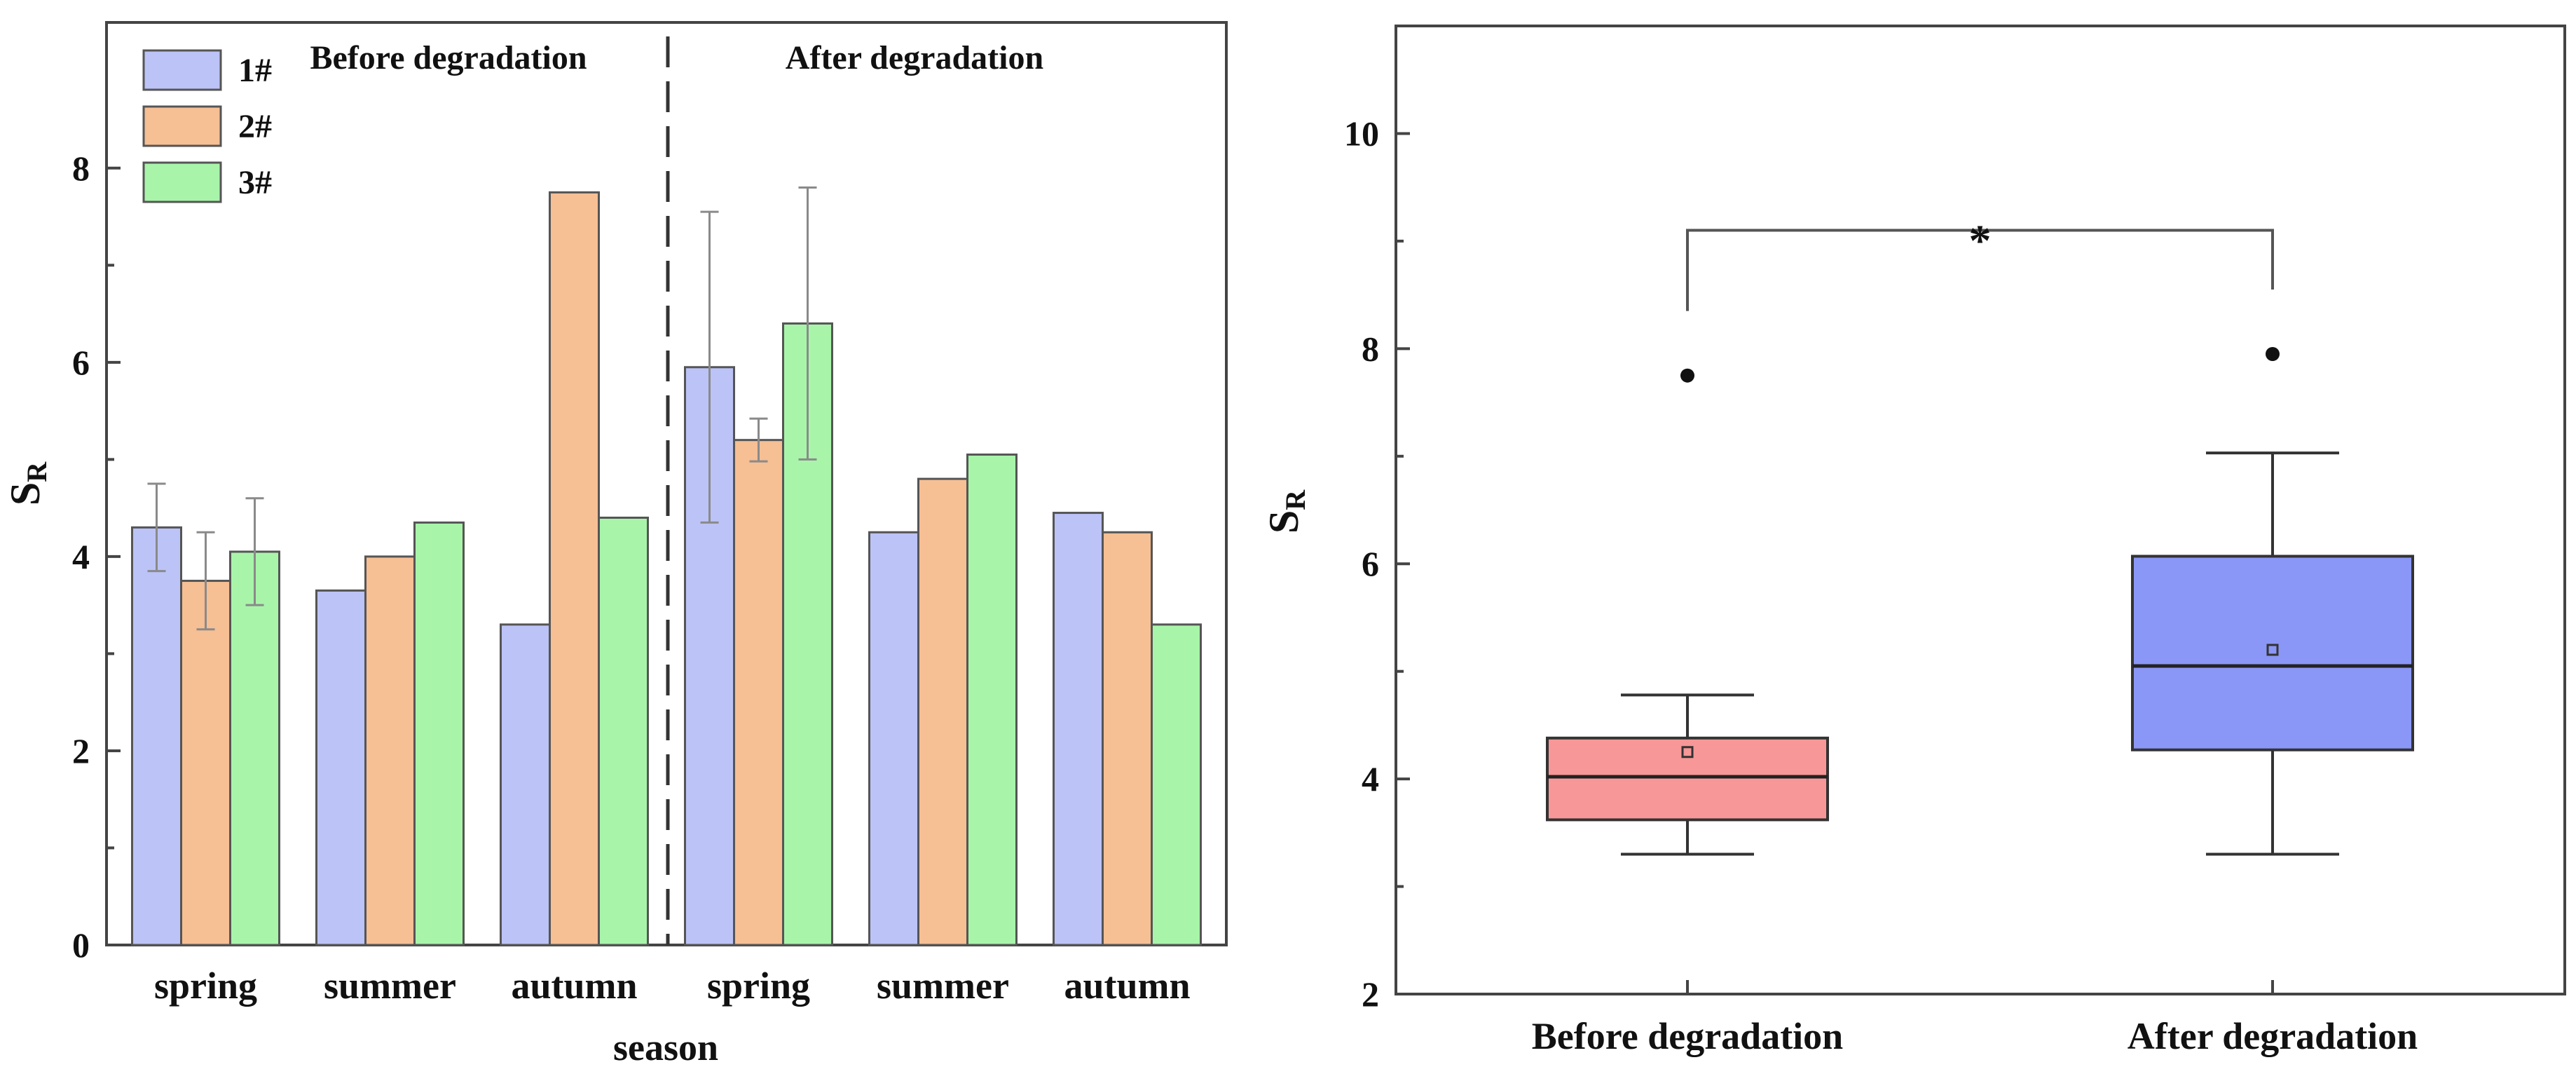  What do you see at coordinates (37, 471) in the screenshot?
I see `bar-y-label-sub: R` at bounding box center [37, 471].